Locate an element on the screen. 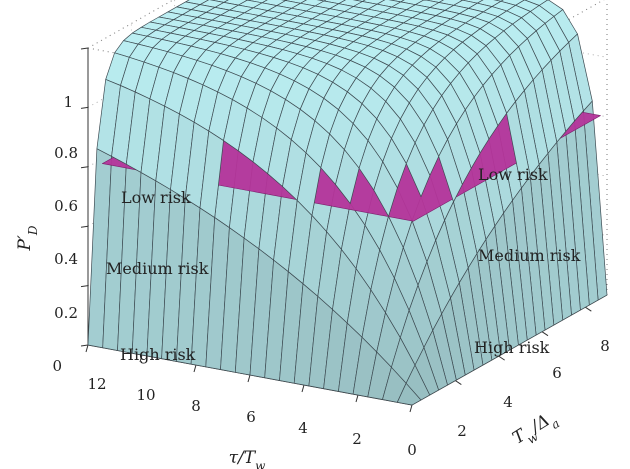 Image resolution: width=630 pixels, height=469 pixels. zone-label-left: Low risk is located at coordinates (156, 197).